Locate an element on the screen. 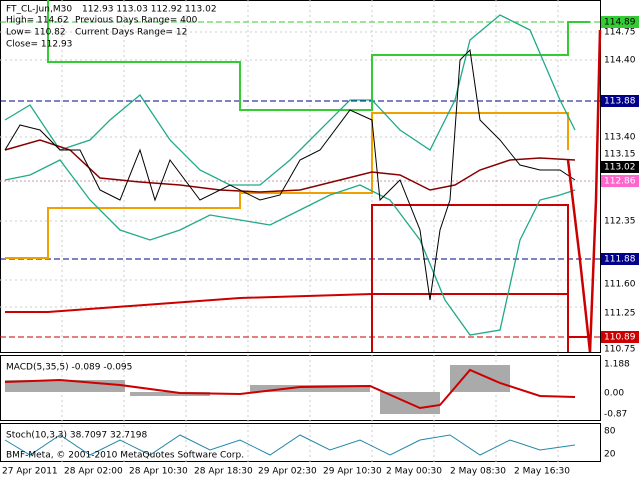  price-label: 112.35 is located at coordinates (620, 222).